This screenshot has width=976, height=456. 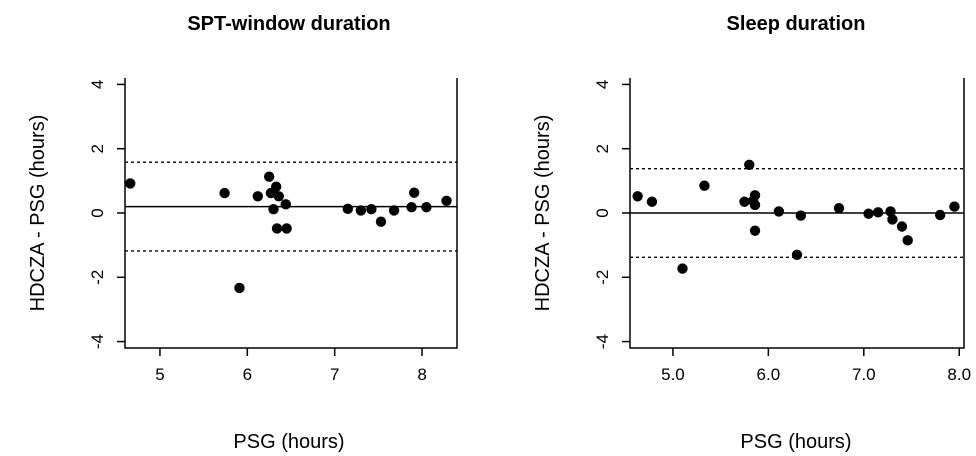 I want to click on x-tick-label: 7.0, so click(x=864, y=374).